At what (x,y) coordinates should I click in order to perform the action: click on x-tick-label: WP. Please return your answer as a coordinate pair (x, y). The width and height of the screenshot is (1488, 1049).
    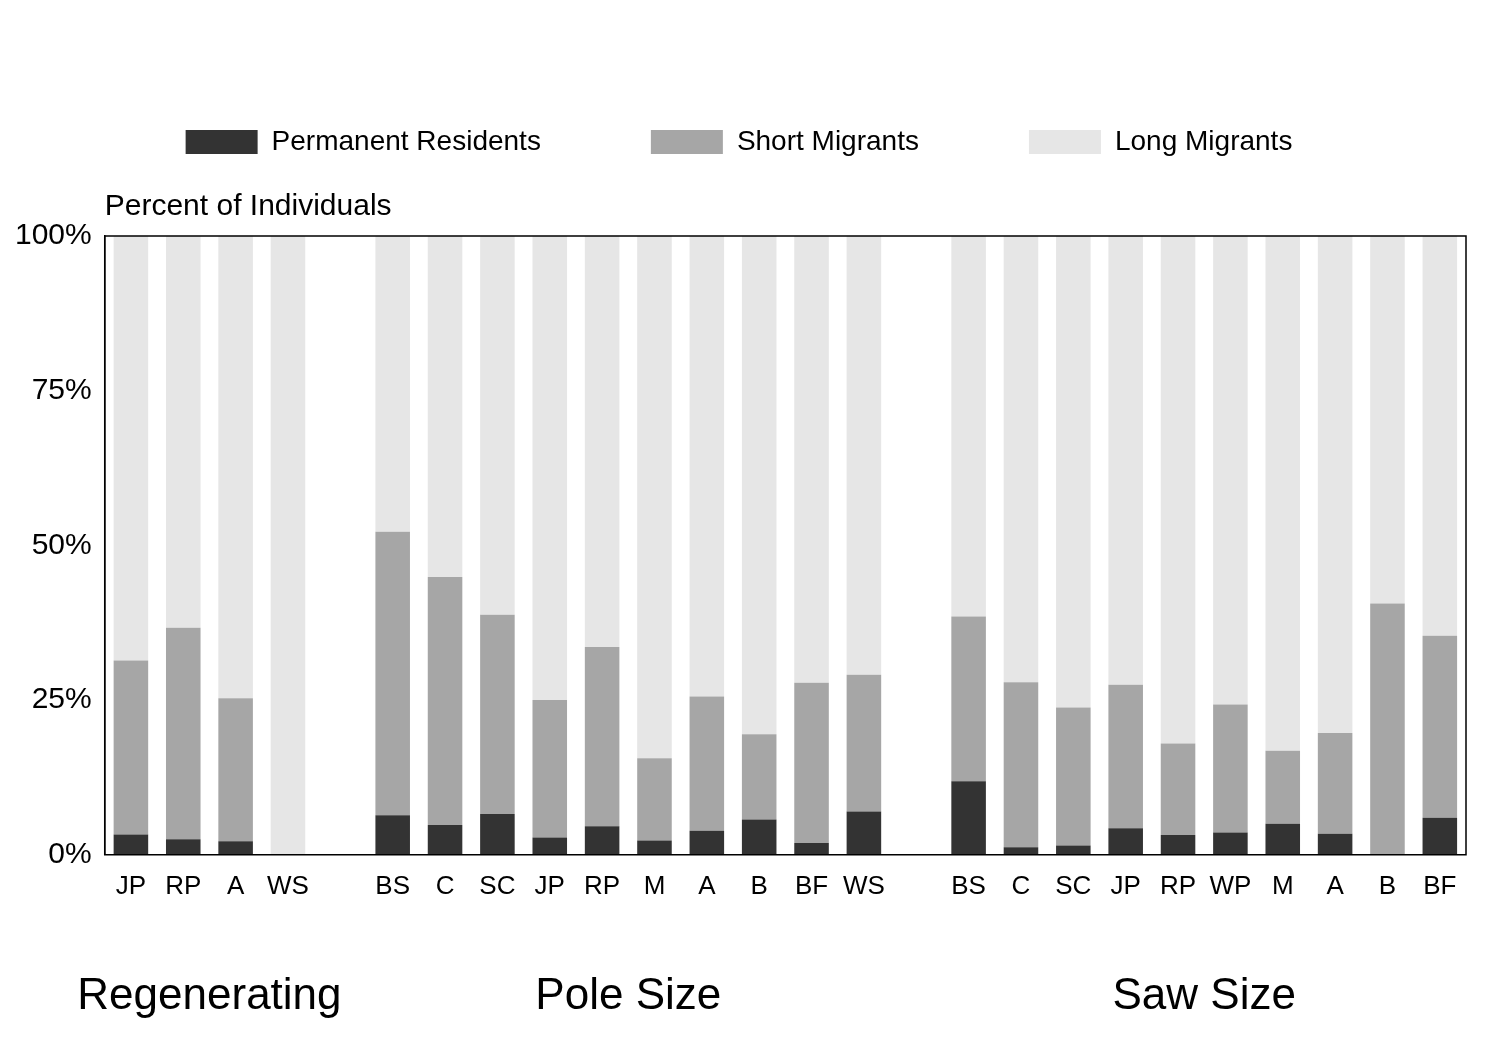
    Looking at the image, I should click on (1230, 884).